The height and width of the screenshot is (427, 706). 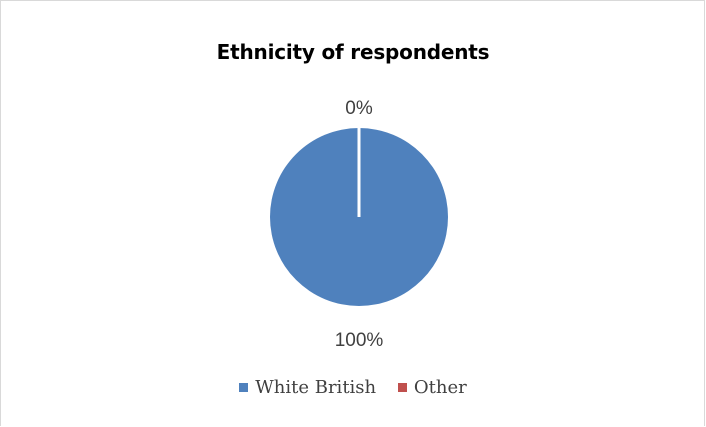 What do you see at coordinates (359, 340) in the screenshot?
I see `data-label-white-british: 100%` at bounding box center [359, 340].